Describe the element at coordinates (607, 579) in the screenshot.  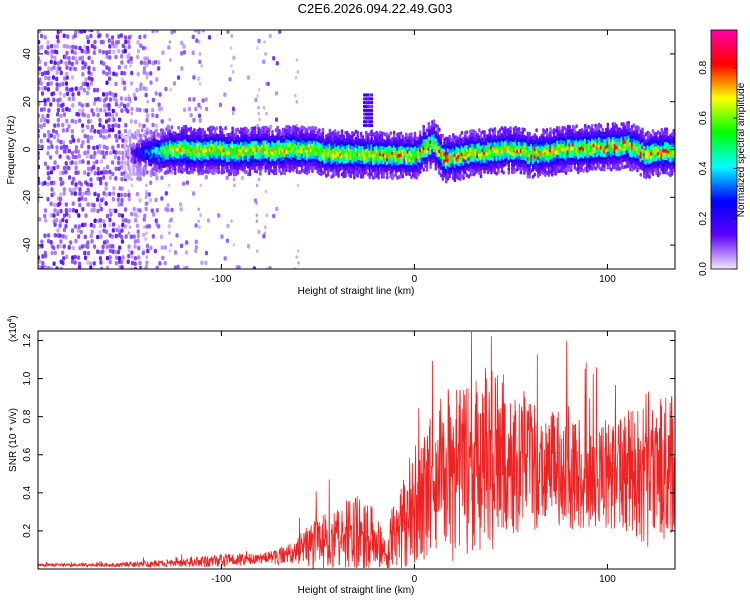
I see `x-tick-label: 100` at that location.